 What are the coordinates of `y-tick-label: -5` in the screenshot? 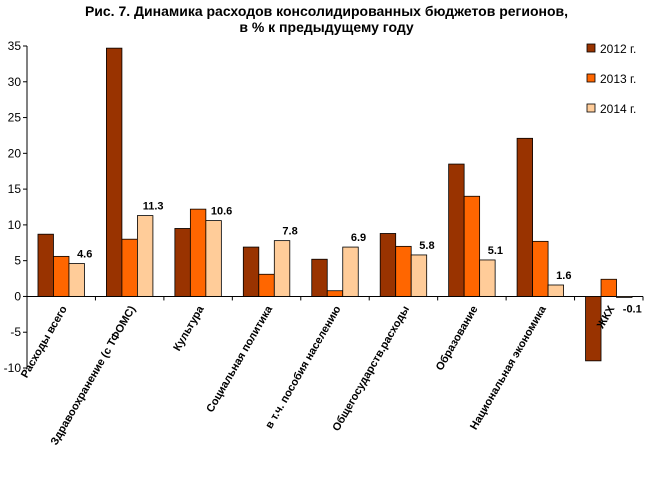 It's located at (15, 332).